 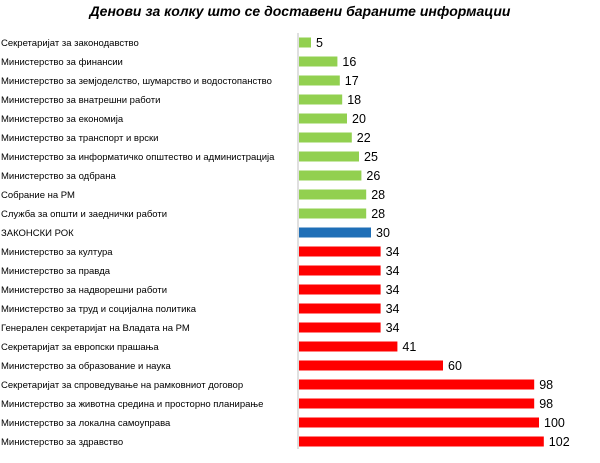 What do you see at coordinates (393, 290) in the screenshot?
I see `value-label-13: 34` at bounding box center [393, 290].